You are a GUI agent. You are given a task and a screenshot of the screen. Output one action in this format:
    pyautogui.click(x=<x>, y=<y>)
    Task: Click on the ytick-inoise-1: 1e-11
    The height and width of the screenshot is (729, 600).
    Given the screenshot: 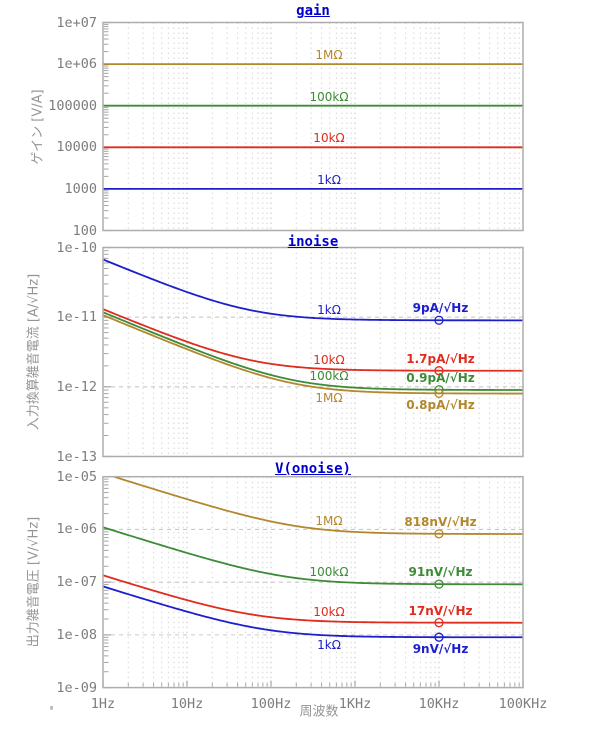 What is the action you would take?
    pyautogui.click(x=76, y=317)
    